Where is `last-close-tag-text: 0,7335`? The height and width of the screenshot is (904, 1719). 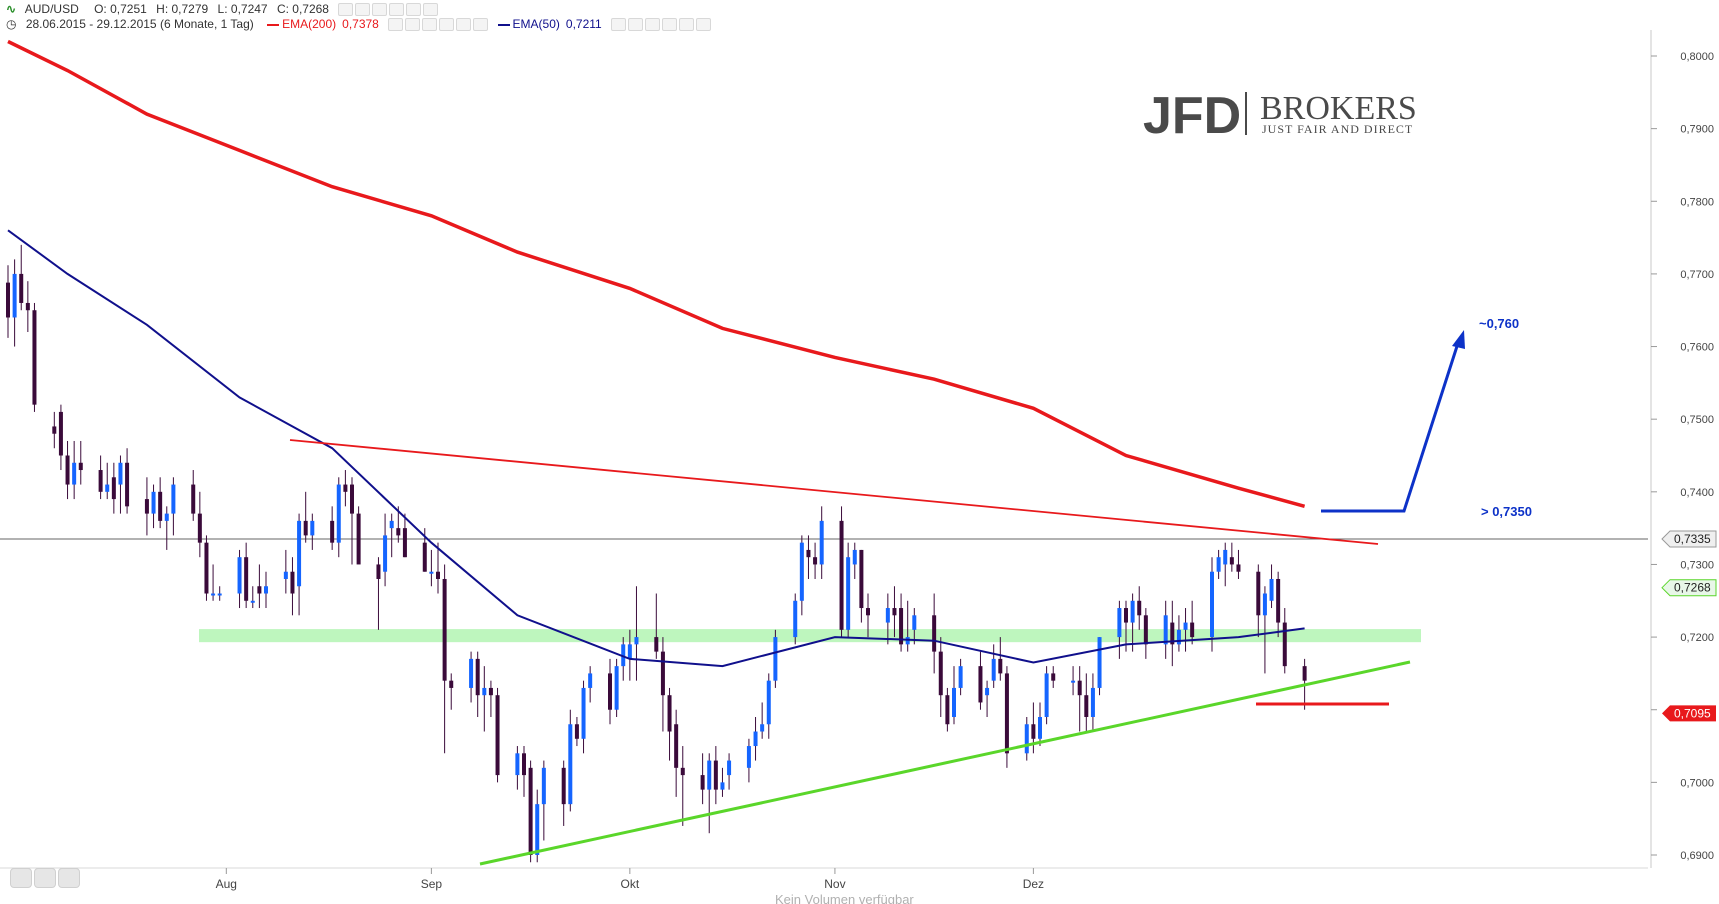
last-close-tag-text: 0,7335 is located at coordinates (1692, 539).